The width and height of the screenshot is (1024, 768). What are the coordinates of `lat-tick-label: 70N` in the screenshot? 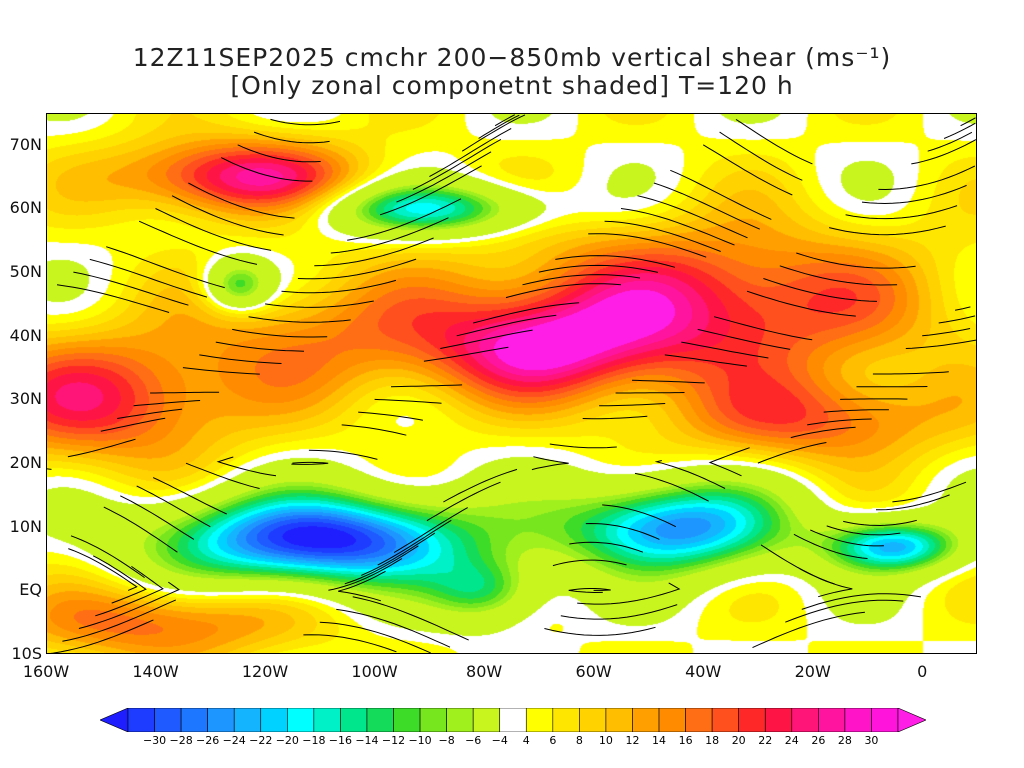 It's located at (25, 144).